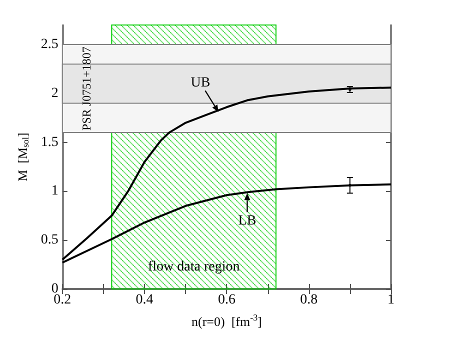 This screenshot has width=451, height=349. What do you see at coordinates (54, 93) in the screenshot?
I see `y-tick-label: 2` at bounding box center [54, 93].